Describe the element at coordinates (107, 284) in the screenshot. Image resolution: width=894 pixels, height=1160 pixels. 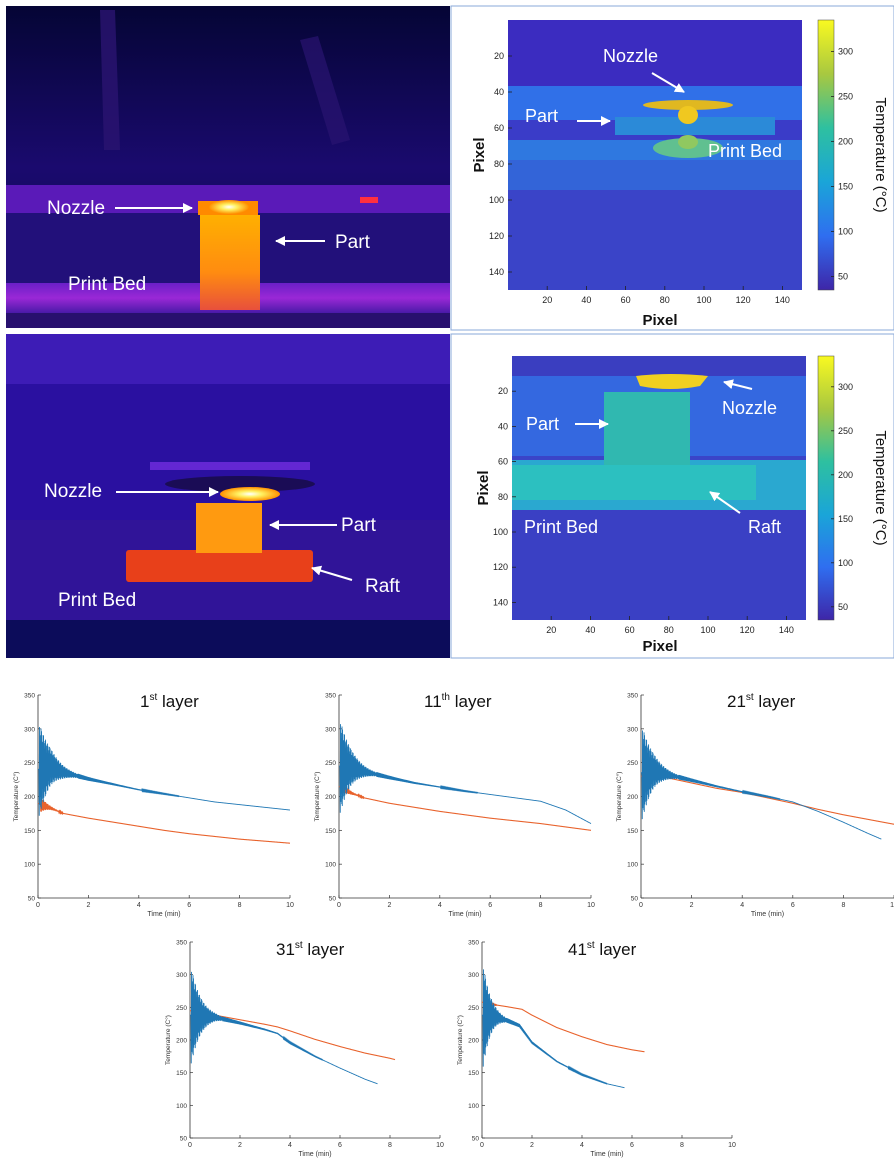
I see `ir1-label-print-bed: Print Bed` at that location.